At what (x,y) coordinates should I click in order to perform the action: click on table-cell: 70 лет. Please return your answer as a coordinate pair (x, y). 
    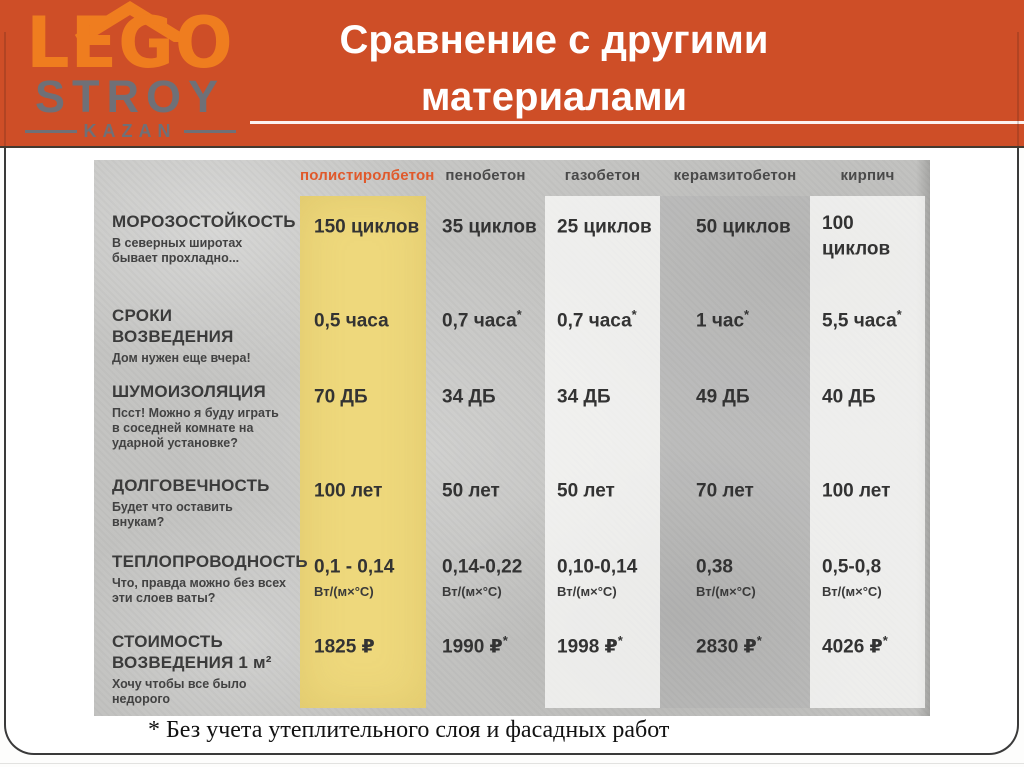
    Looking at the image, I should click on (725, 491).